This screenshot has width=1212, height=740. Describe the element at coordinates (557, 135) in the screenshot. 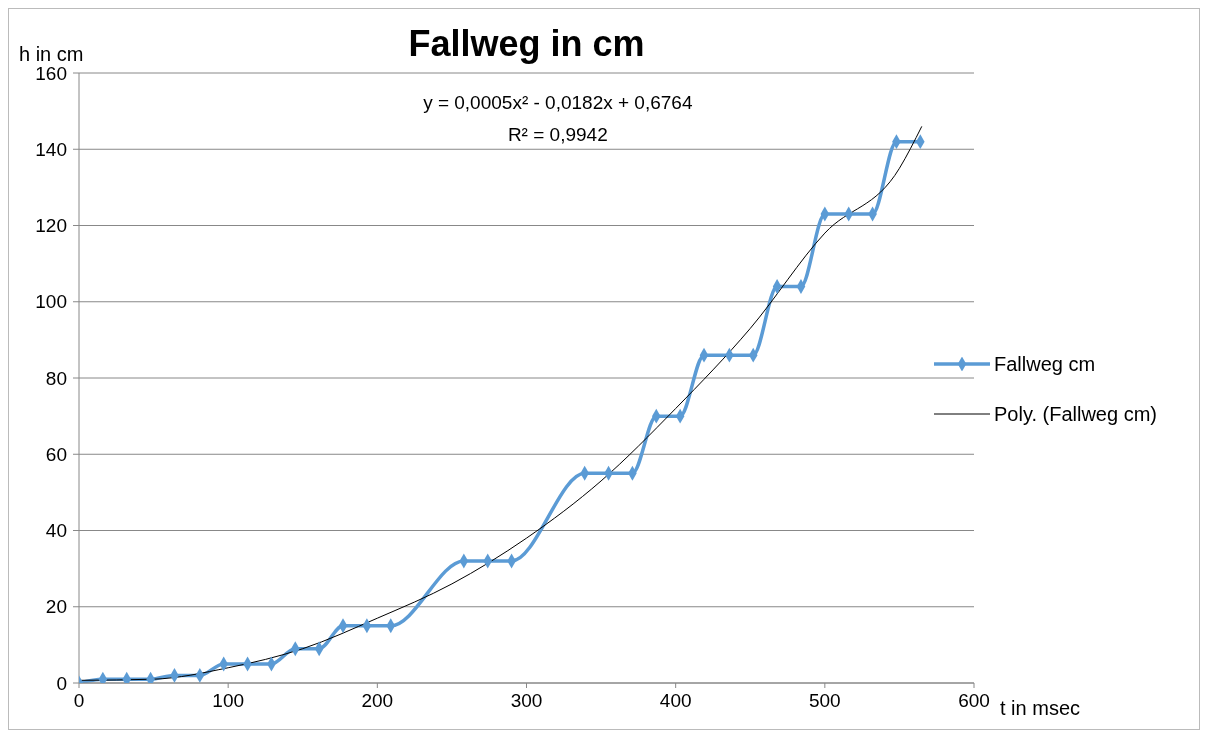

I see `annotation: R² = 0,9942` at that location.